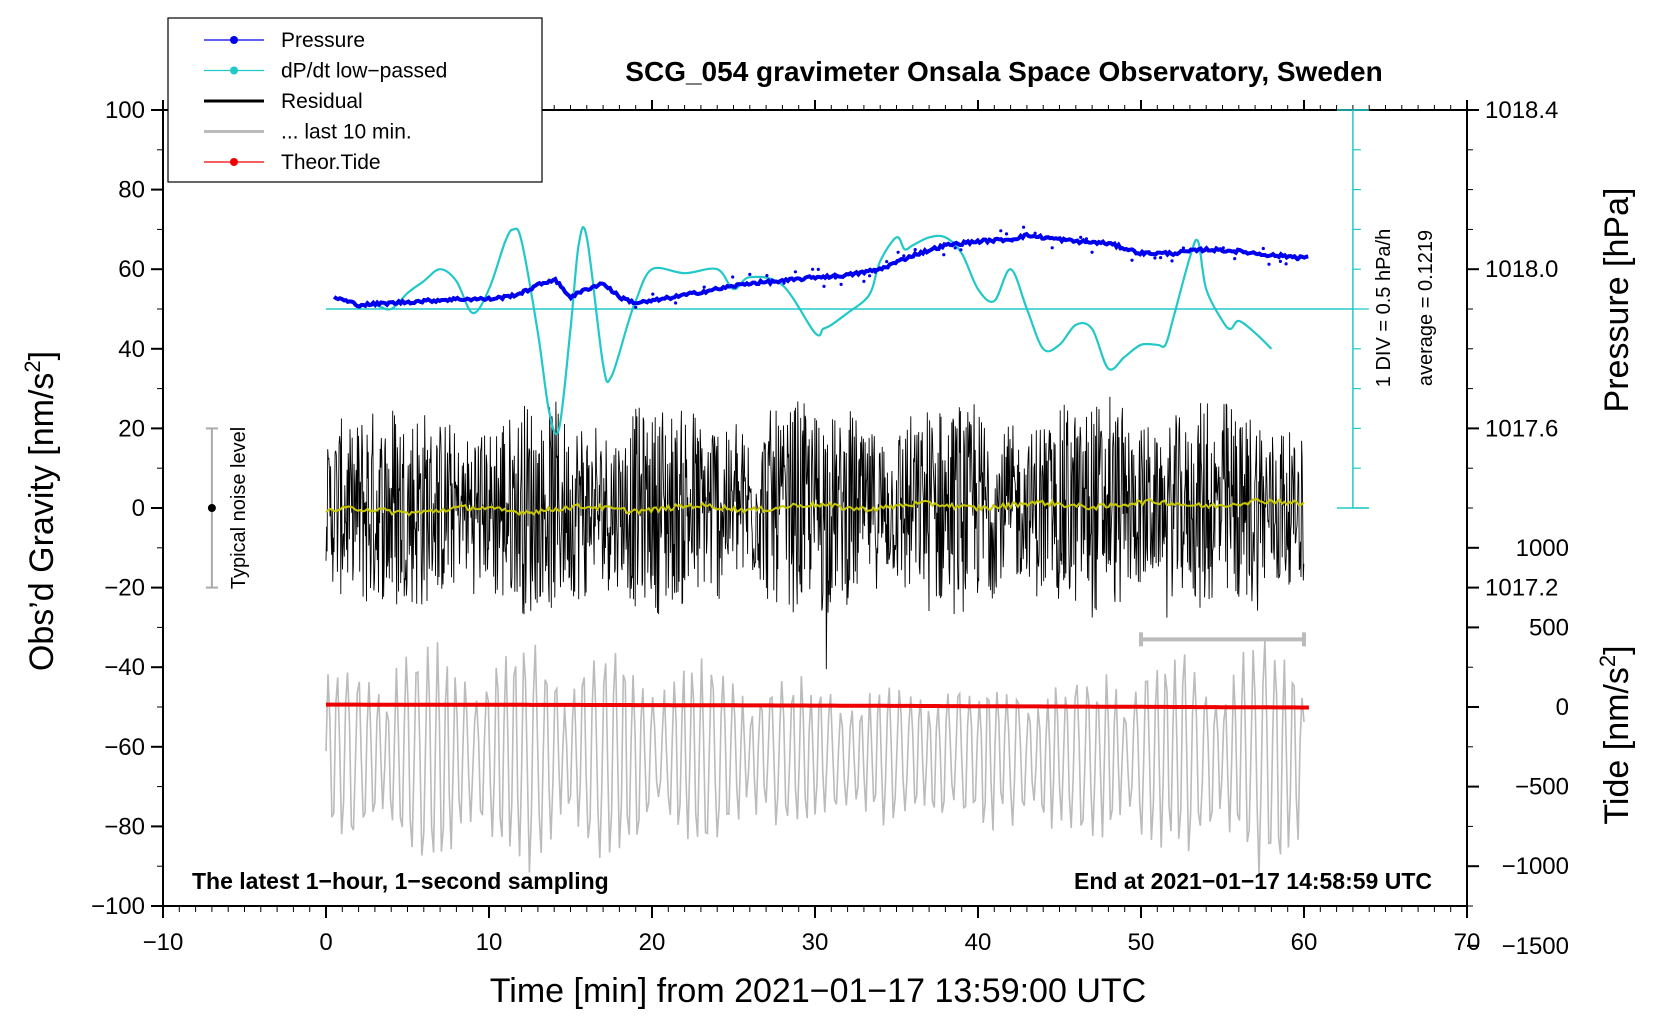 Image resolution: width=1660 pixels, height=1020 pixels. What do you see at coordinates (1521, 269) in the screenshot?
I see `pressure-tick-label: 1018.0` at bounding box center [1521, 269].